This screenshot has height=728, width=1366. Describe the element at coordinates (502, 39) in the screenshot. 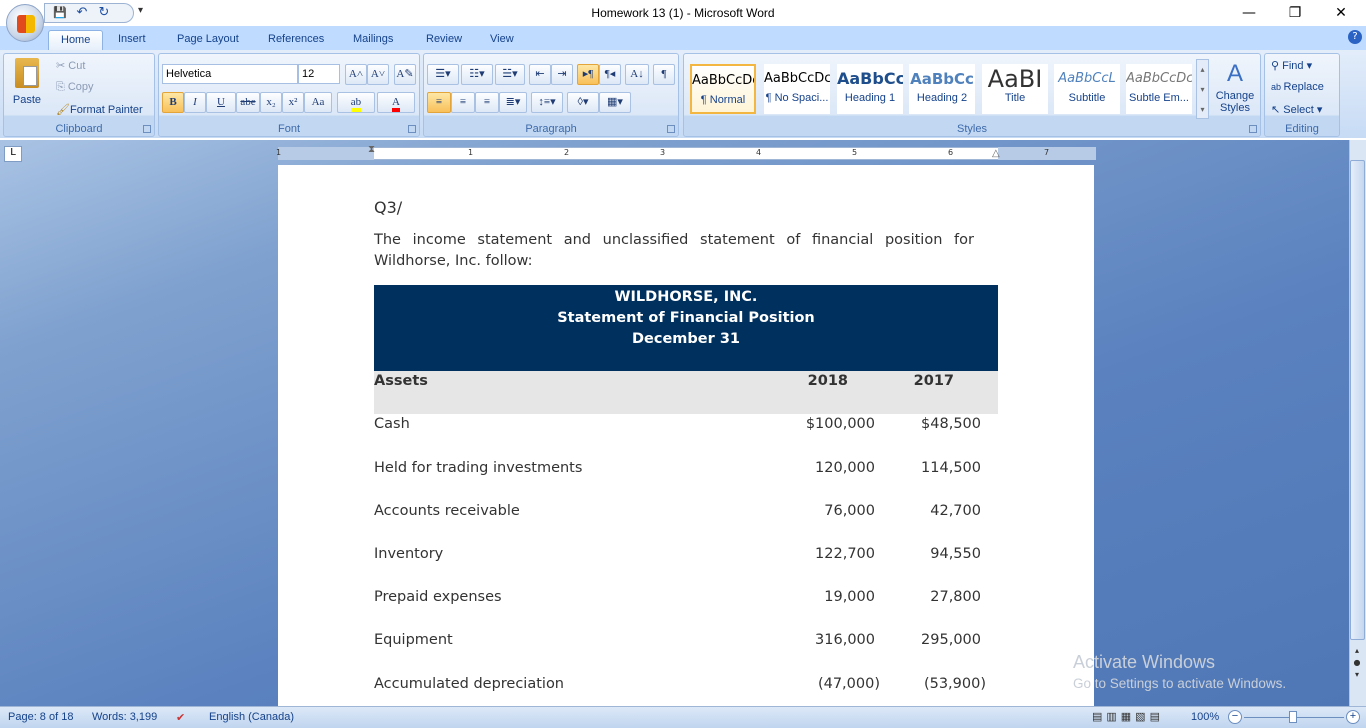

I see `tab-view: View` at that location.